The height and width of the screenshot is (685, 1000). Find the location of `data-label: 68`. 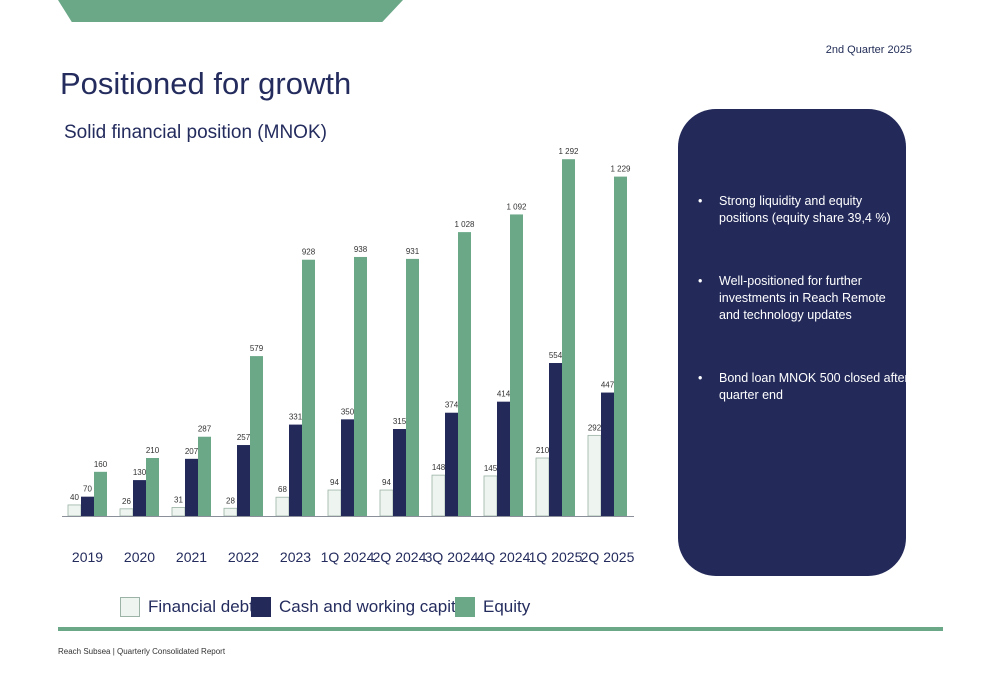

data-label: 68 is located at coordinates (282, 489).